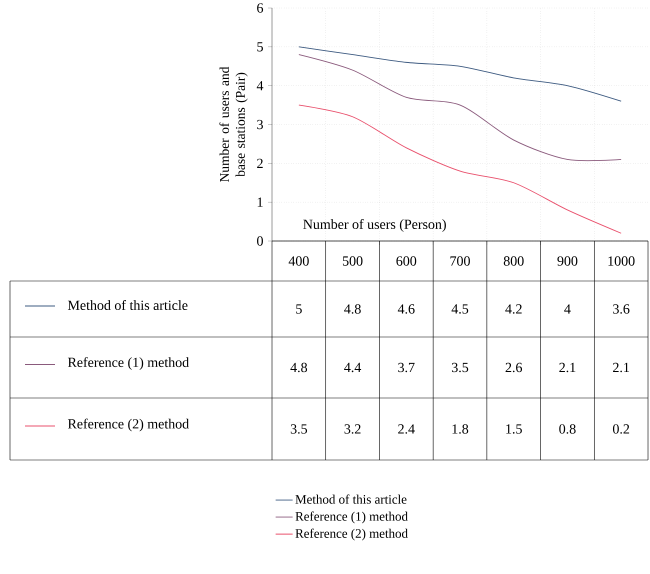  What do you see at coordinates (299, 309) in the screenshot?
I see `data-label: 5` at bounding box center [299, 309].